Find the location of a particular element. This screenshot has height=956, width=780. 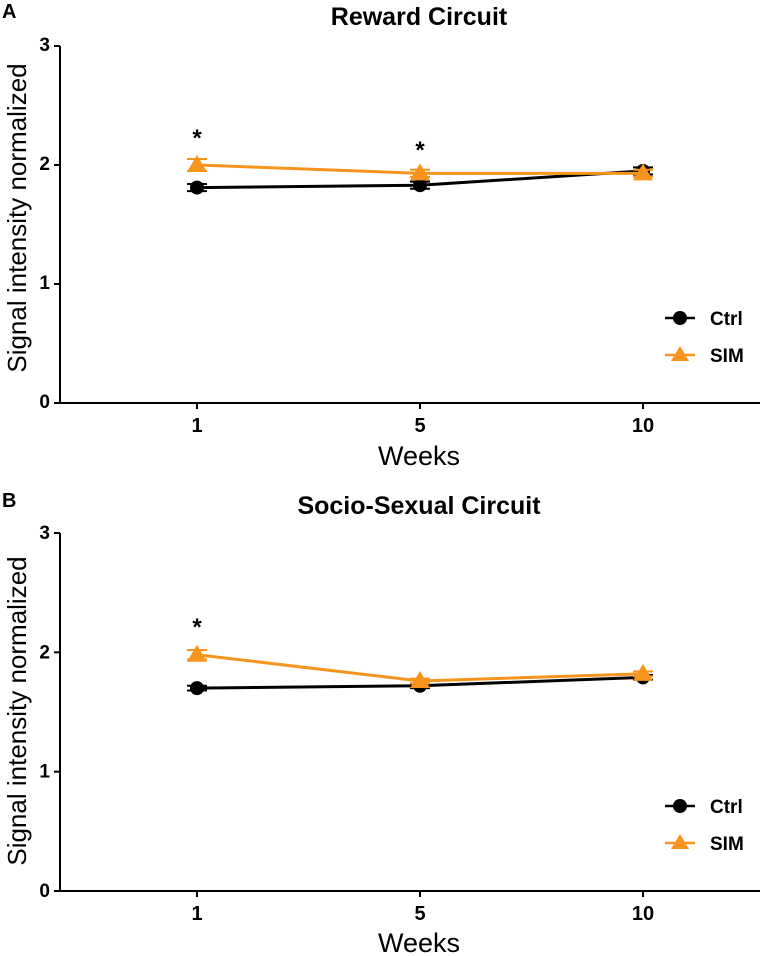

chart-title: Reward Circuit is located at coordinates (419, 17).